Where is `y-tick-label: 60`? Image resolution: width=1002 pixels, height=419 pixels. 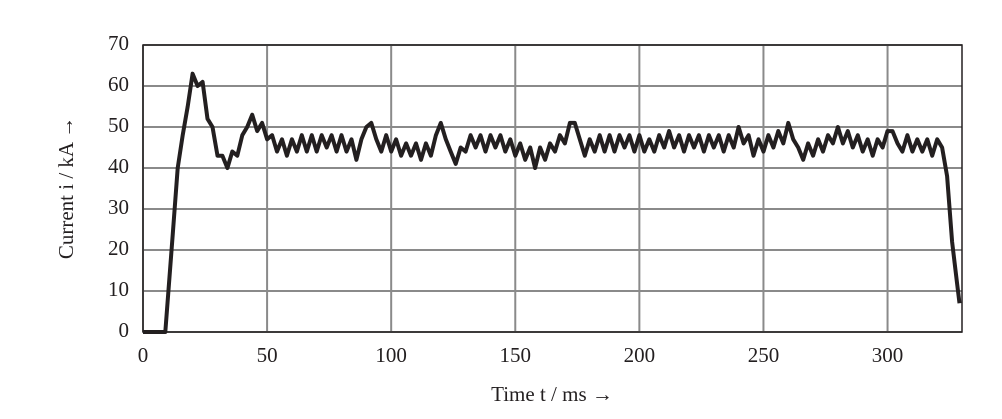
y-tick-label: 60 is located at coordinates (118, 84).